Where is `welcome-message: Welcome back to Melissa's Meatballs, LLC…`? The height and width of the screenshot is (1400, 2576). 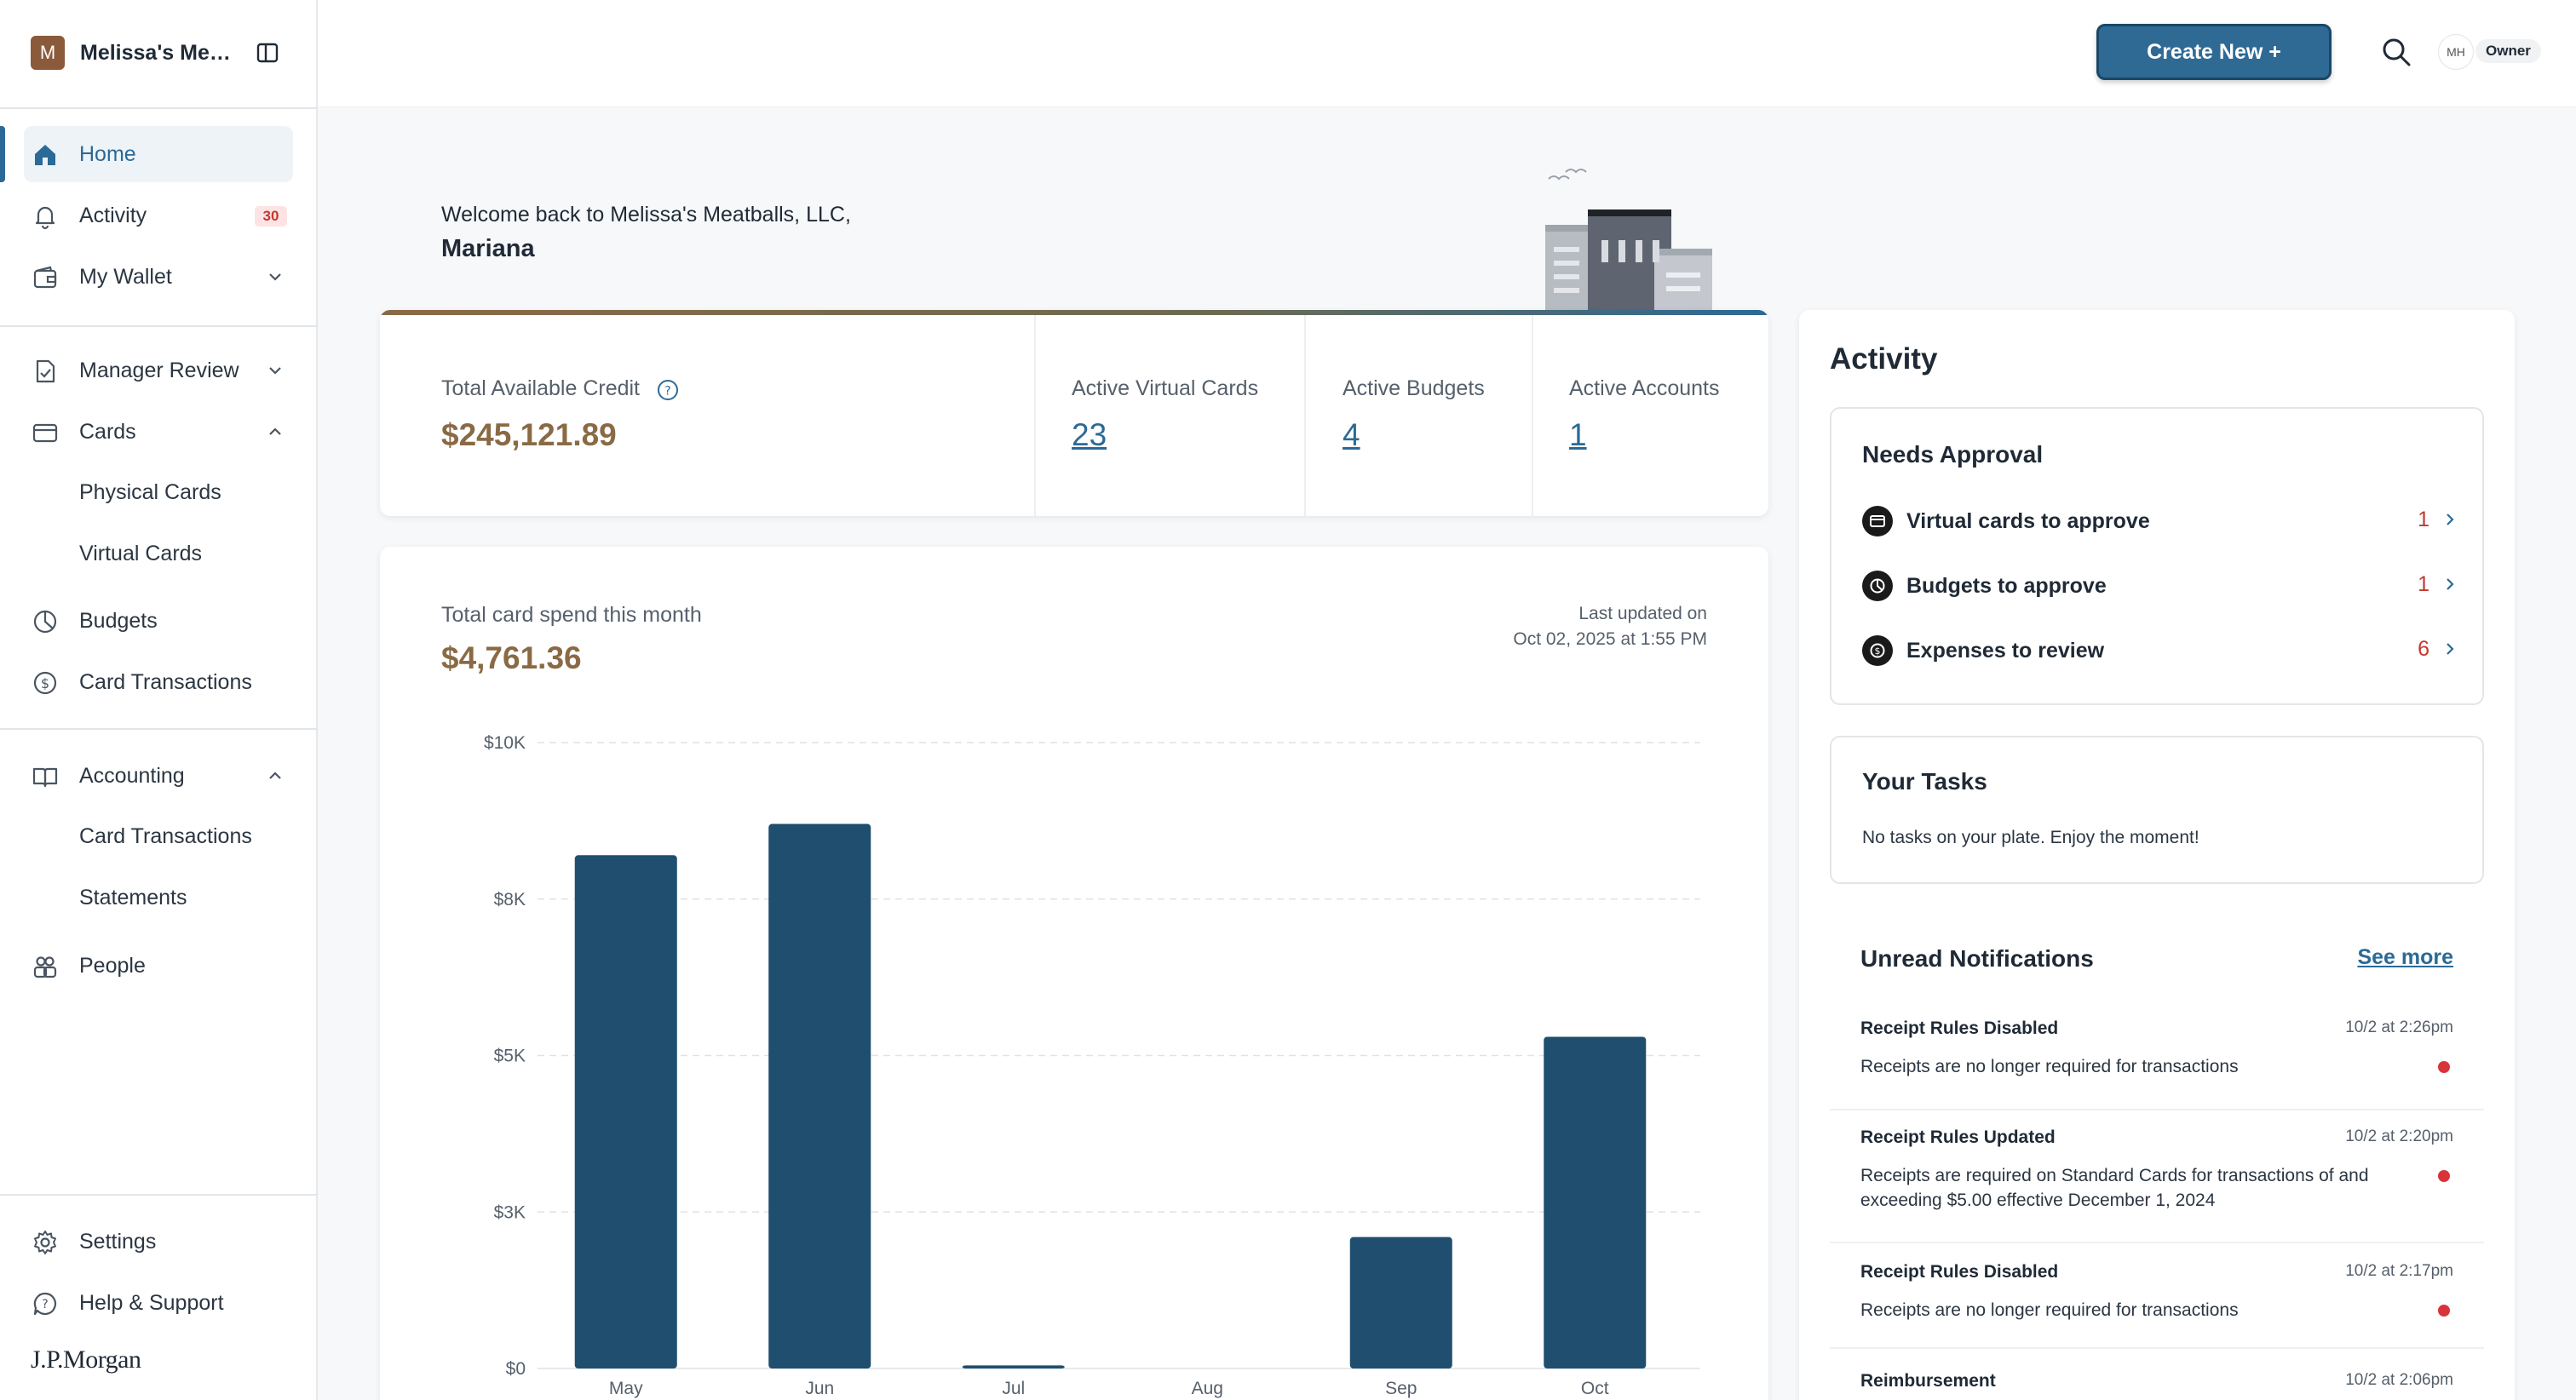 welcome-message: Welcome back to Melissa's Meatballs, LLC… is located at coordinates (646, 215).